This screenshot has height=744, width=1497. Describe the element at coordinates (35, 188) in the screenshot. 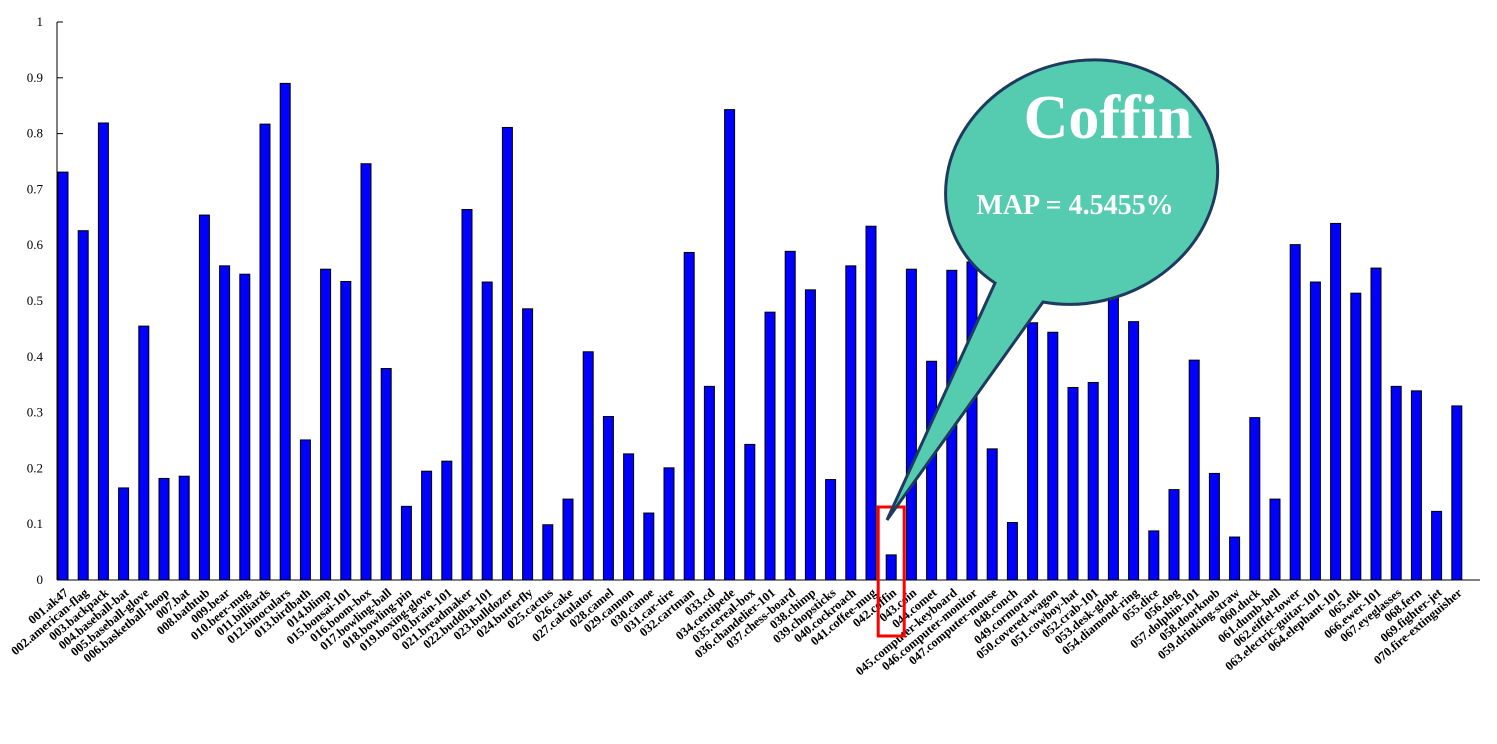

I see `y-tick-label: 0.7` at that location.